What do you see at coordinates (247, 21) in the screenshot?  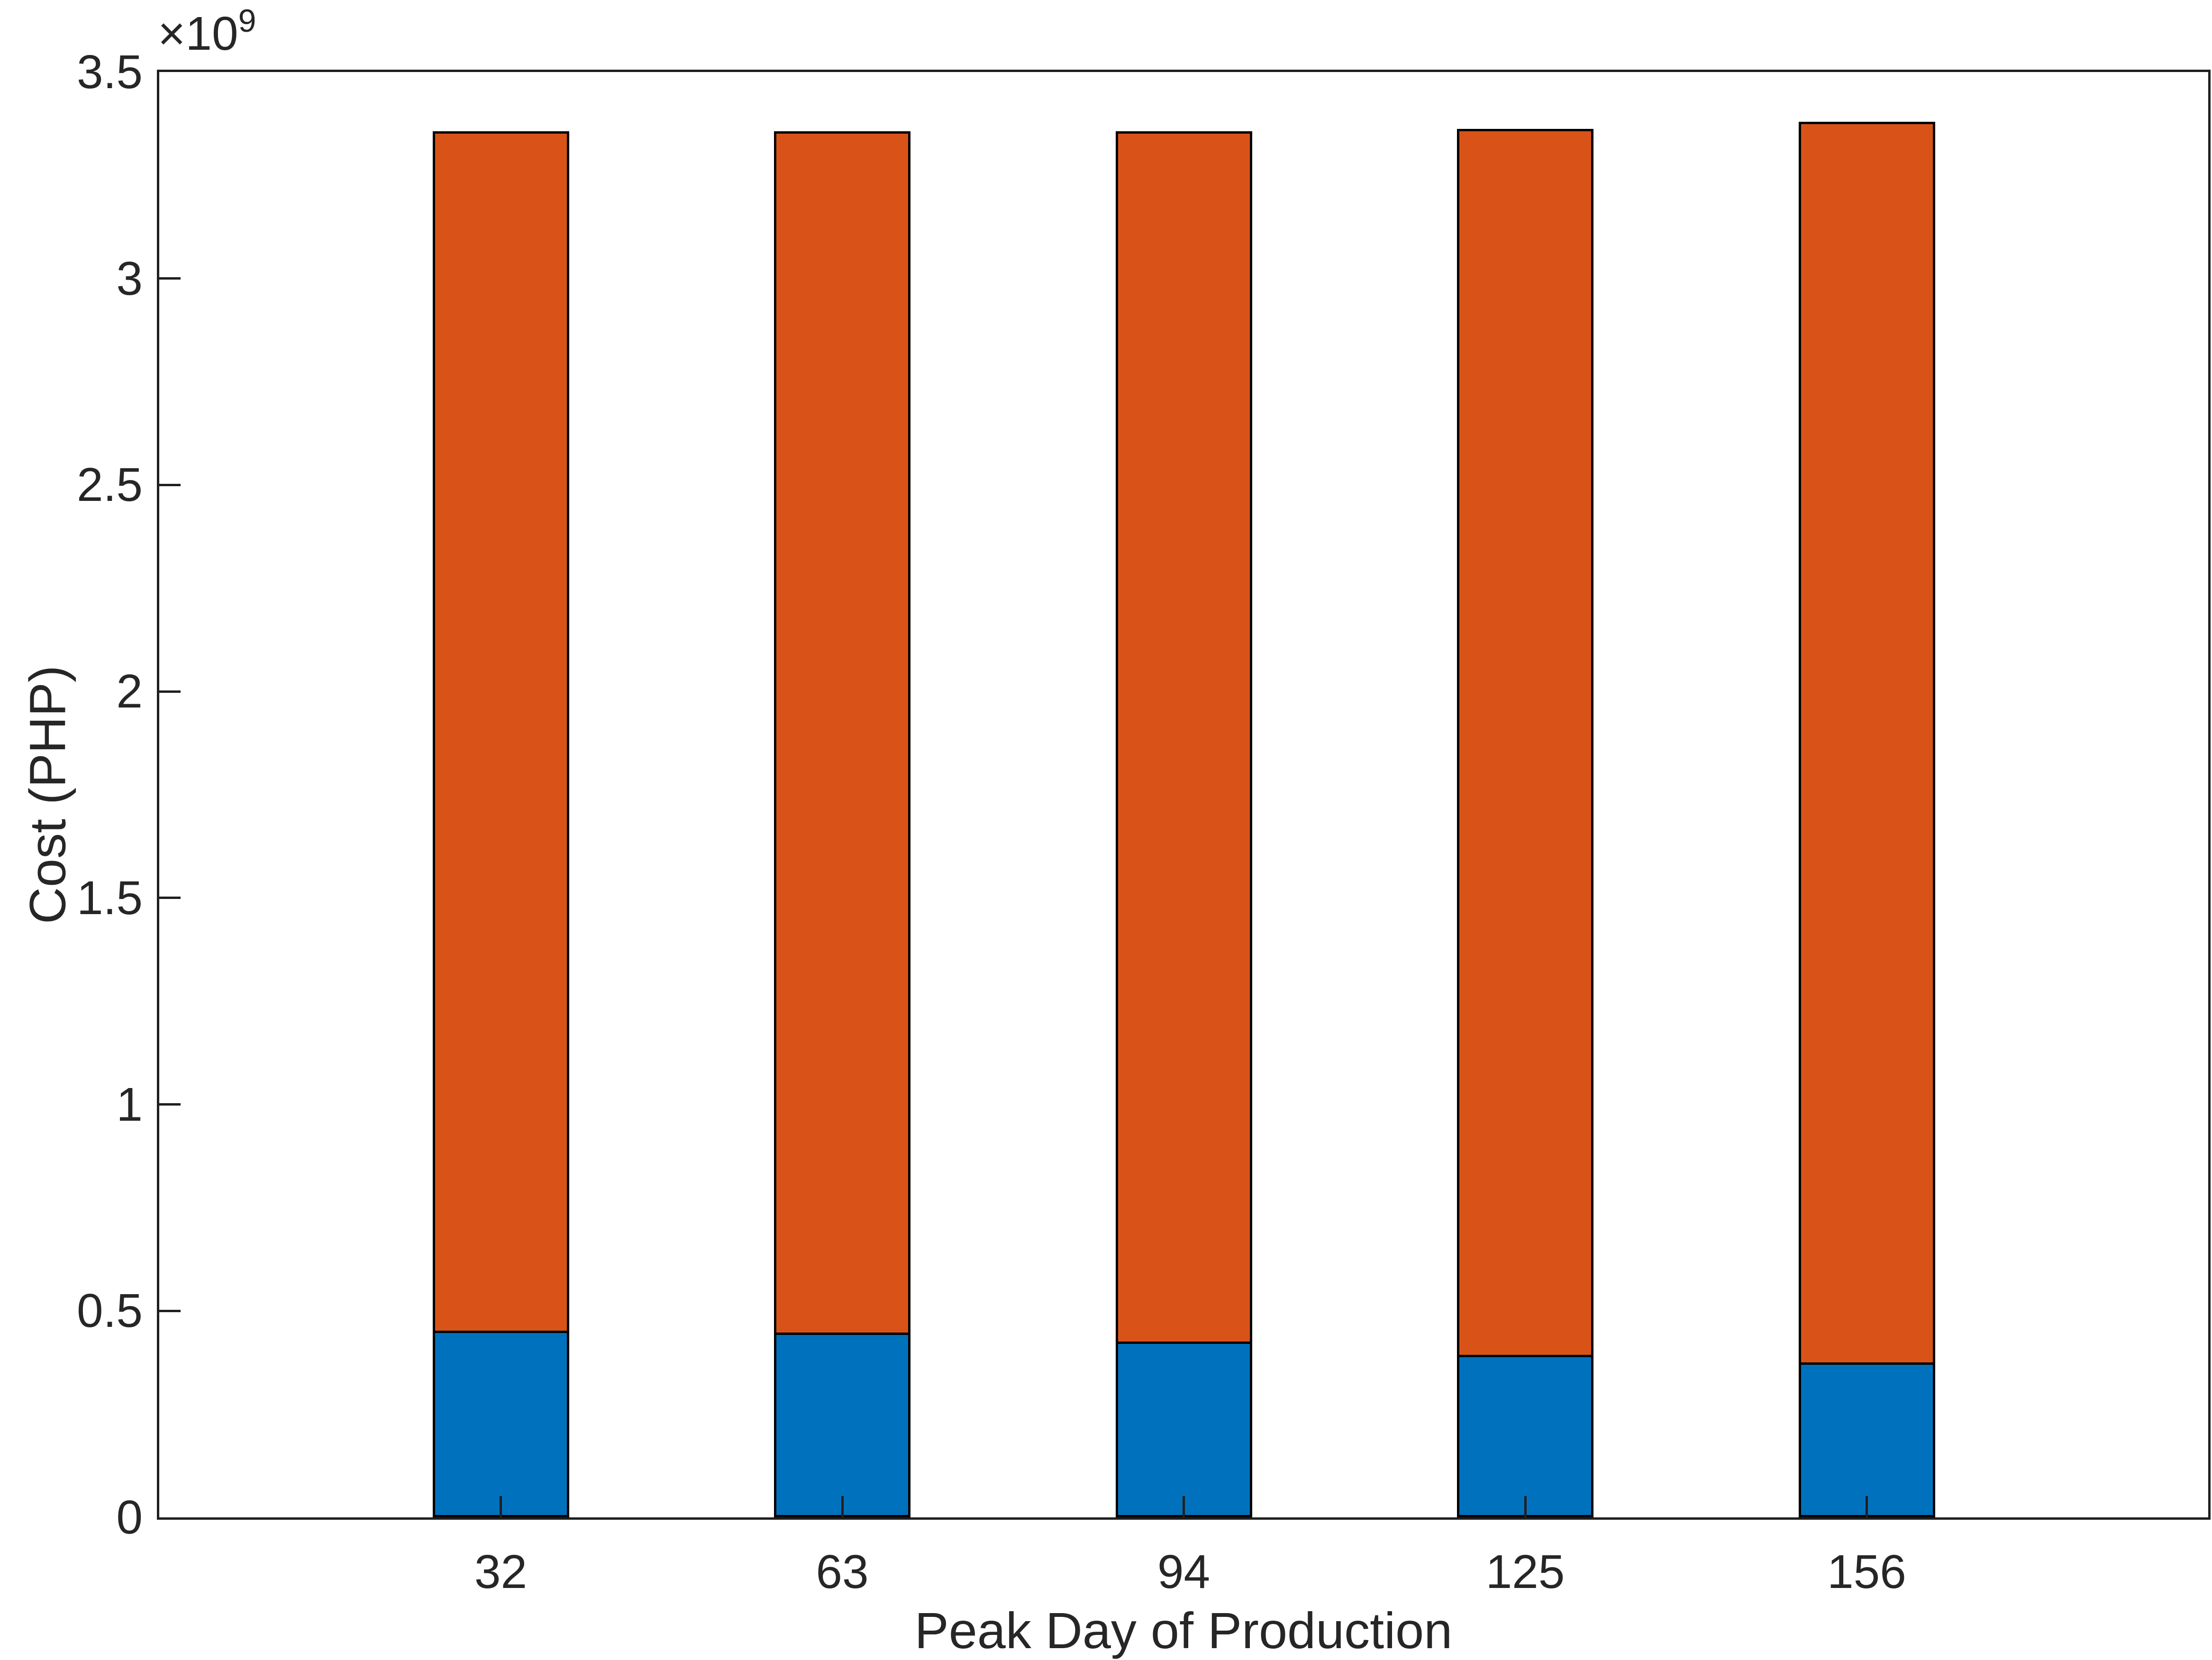 I see `exponent-power: 9` at bounding box center [247, 21].